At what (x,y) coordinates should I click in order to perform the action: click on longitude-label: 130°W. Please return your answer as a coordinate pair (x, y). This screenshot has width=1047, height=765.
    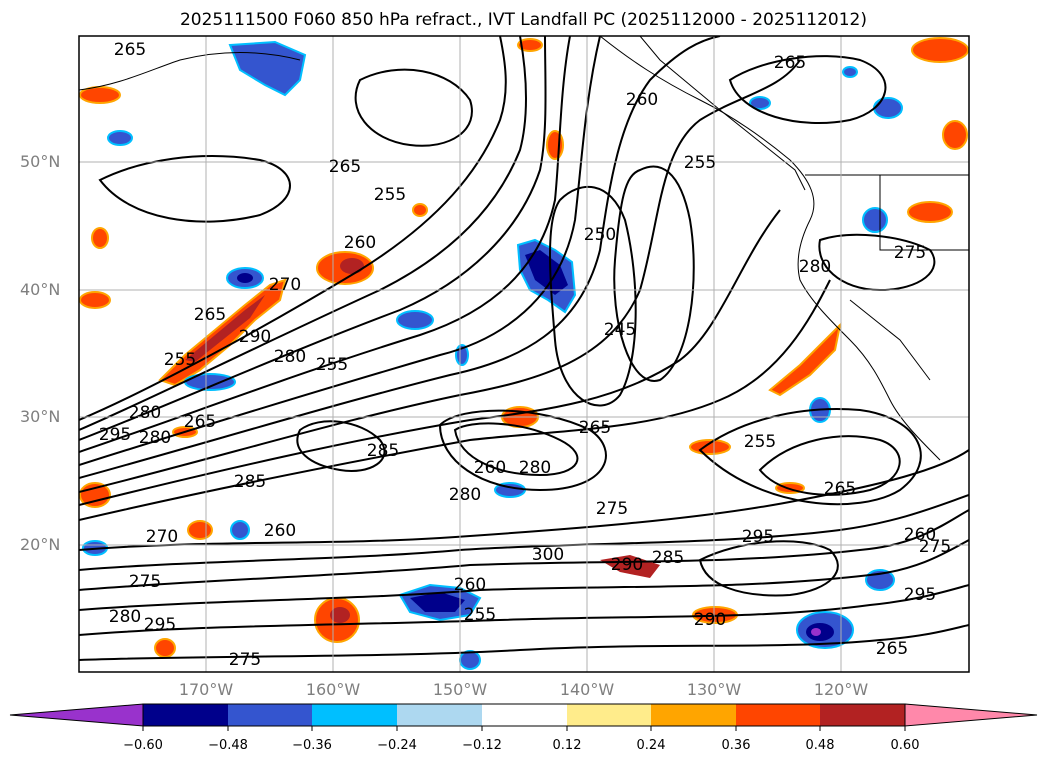
    Looking at the image, I should click on (714, 689).